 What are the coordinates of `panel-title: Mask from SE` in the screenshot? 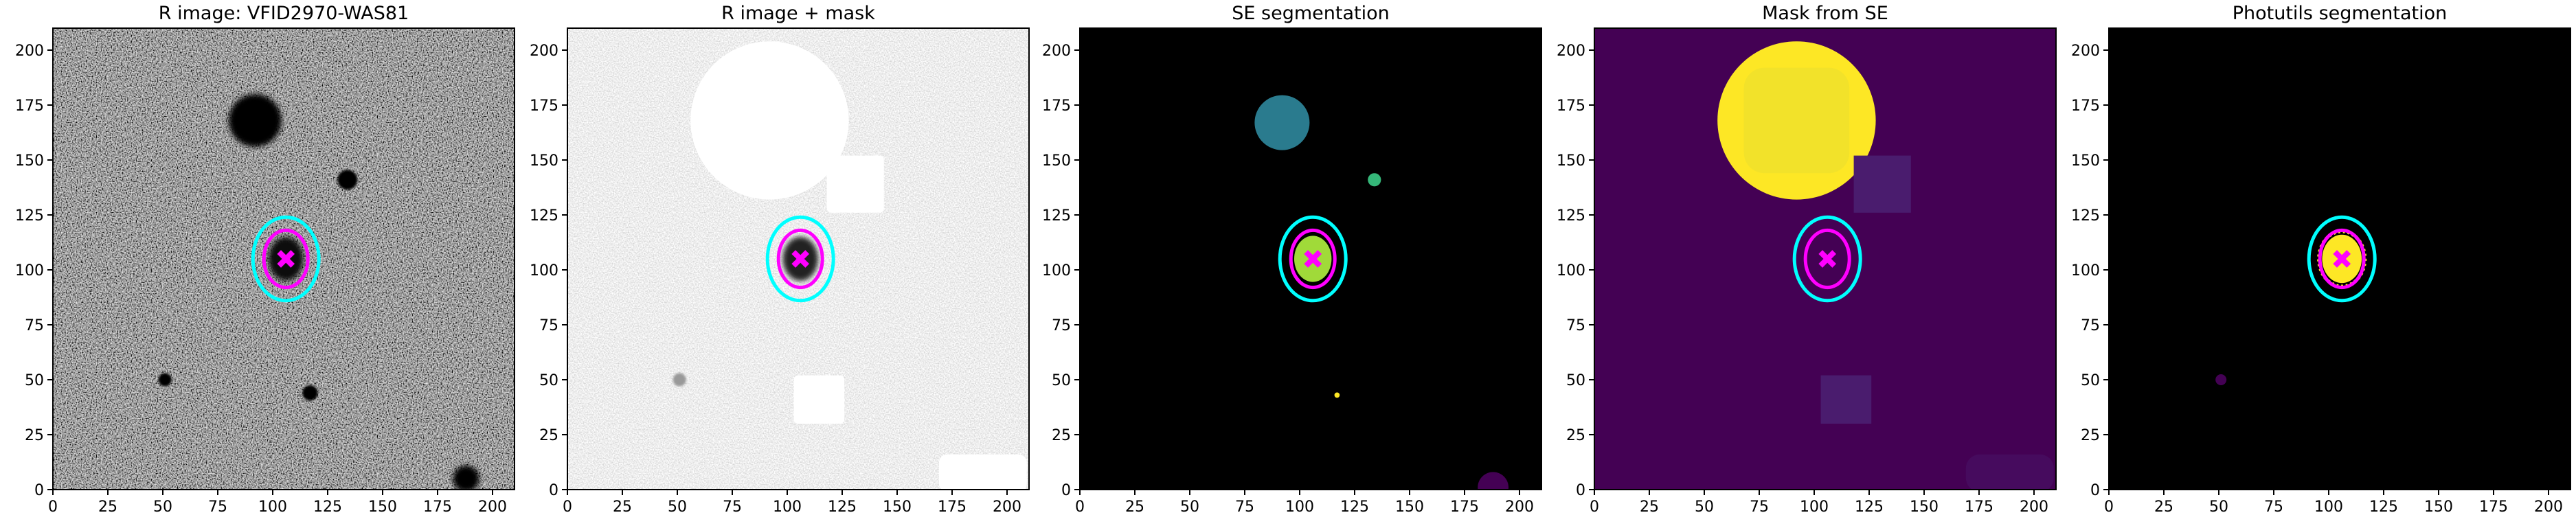 It's located at (1825, 13).